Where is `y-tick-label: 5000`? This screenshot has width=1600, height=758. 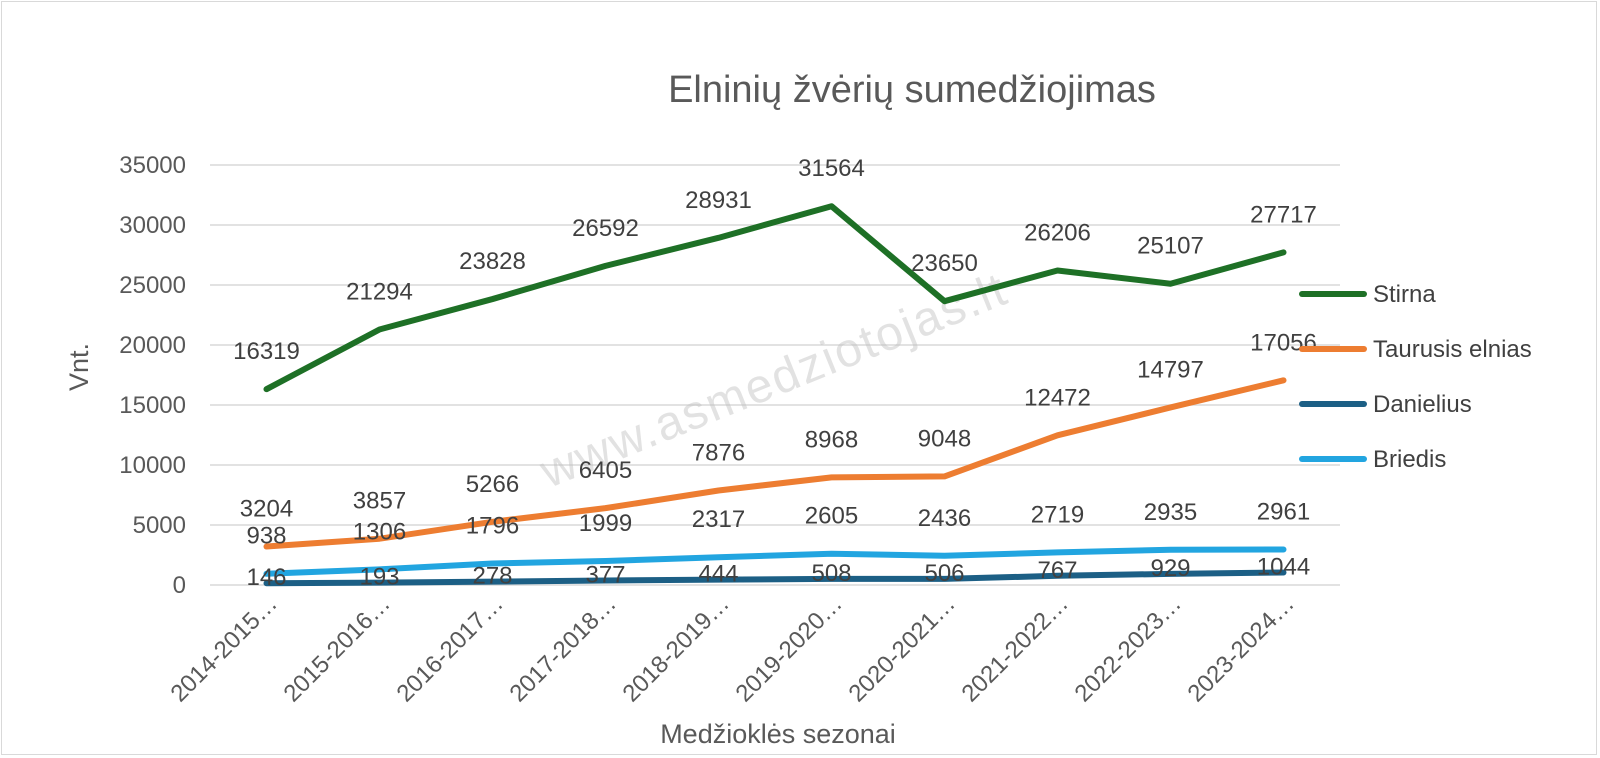 y-tick-label: 5000 is located at coordinates (159, 525).